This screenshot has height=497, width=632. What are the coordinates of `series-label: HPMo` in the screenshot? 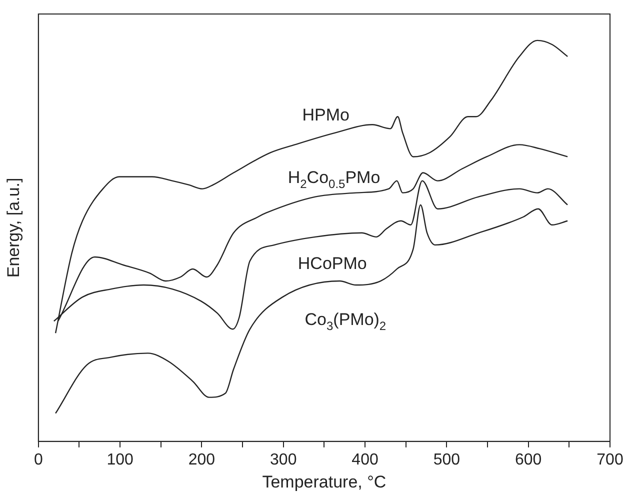 It's located at (326, 115).